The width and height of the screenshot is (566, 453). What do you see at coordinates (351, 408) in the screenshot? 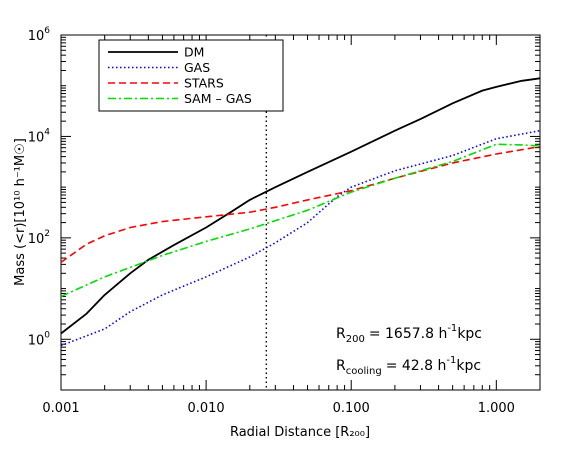
I see `x-tick-label: 0.100` at bounding box center [351, 408].